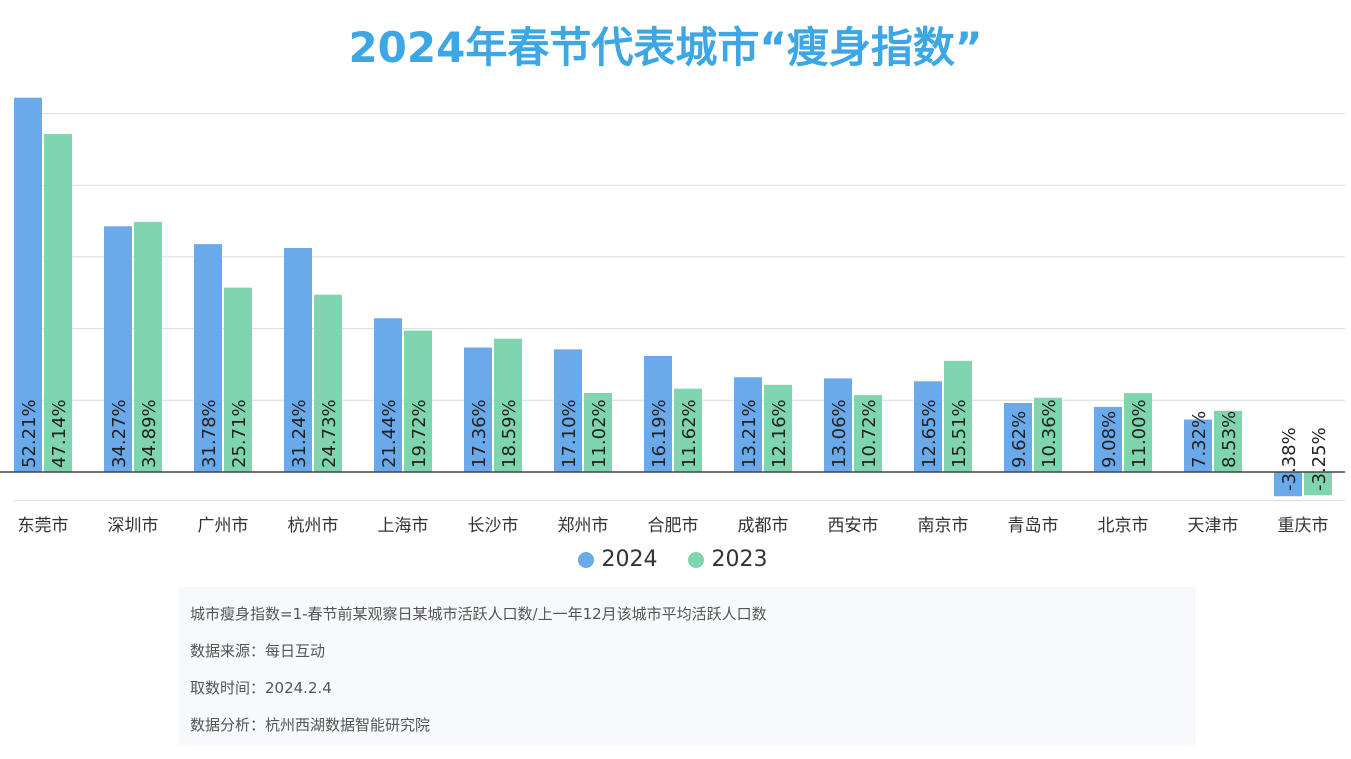  Describe the element at coordinates (1289, 459) in the screenshot. I see `data-label-2024: -3.38%` at that location.